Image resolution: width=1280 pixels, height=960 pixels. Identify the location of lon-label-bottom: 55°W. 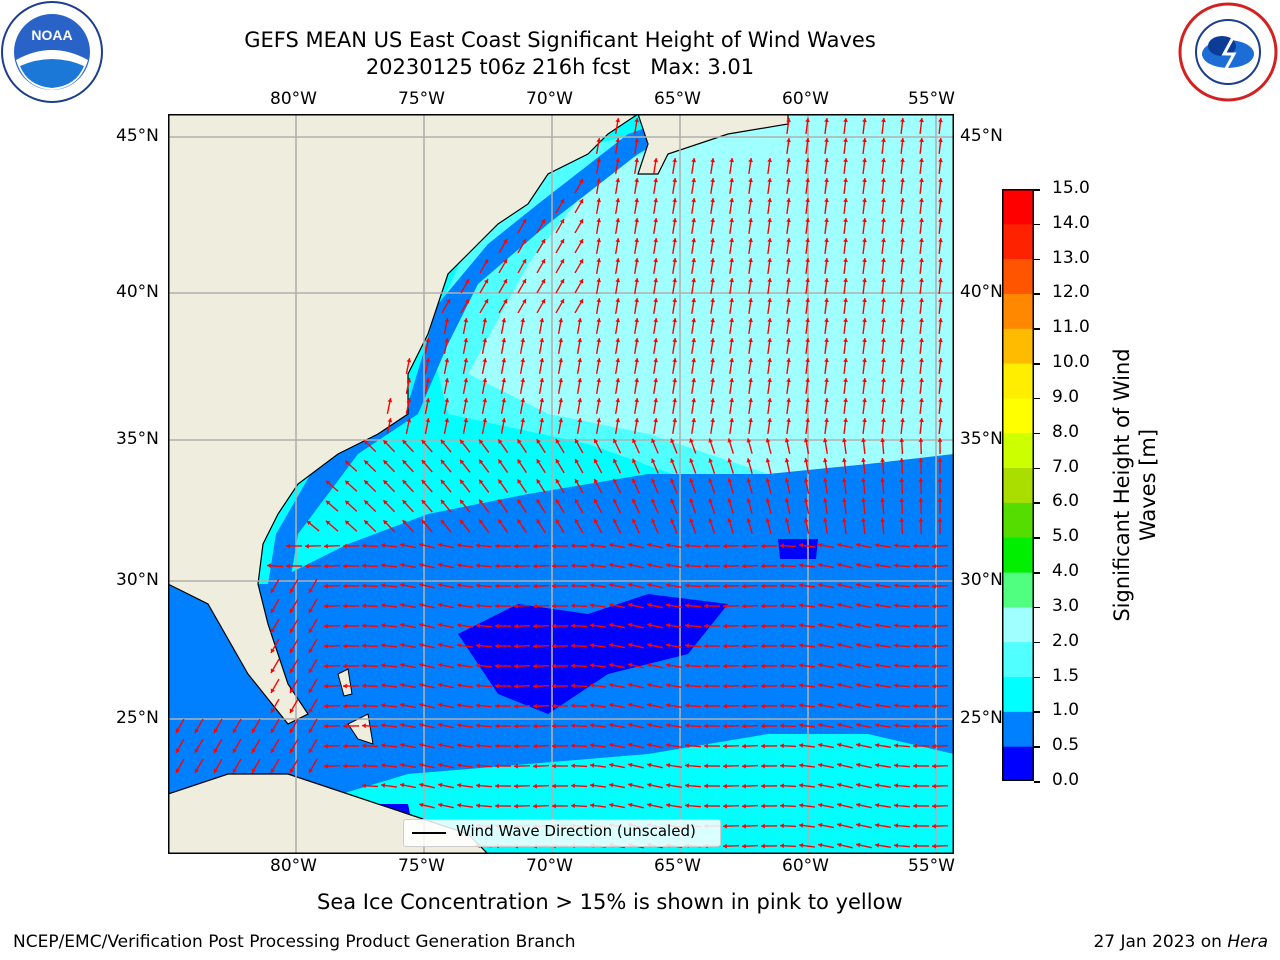
(931, 866).